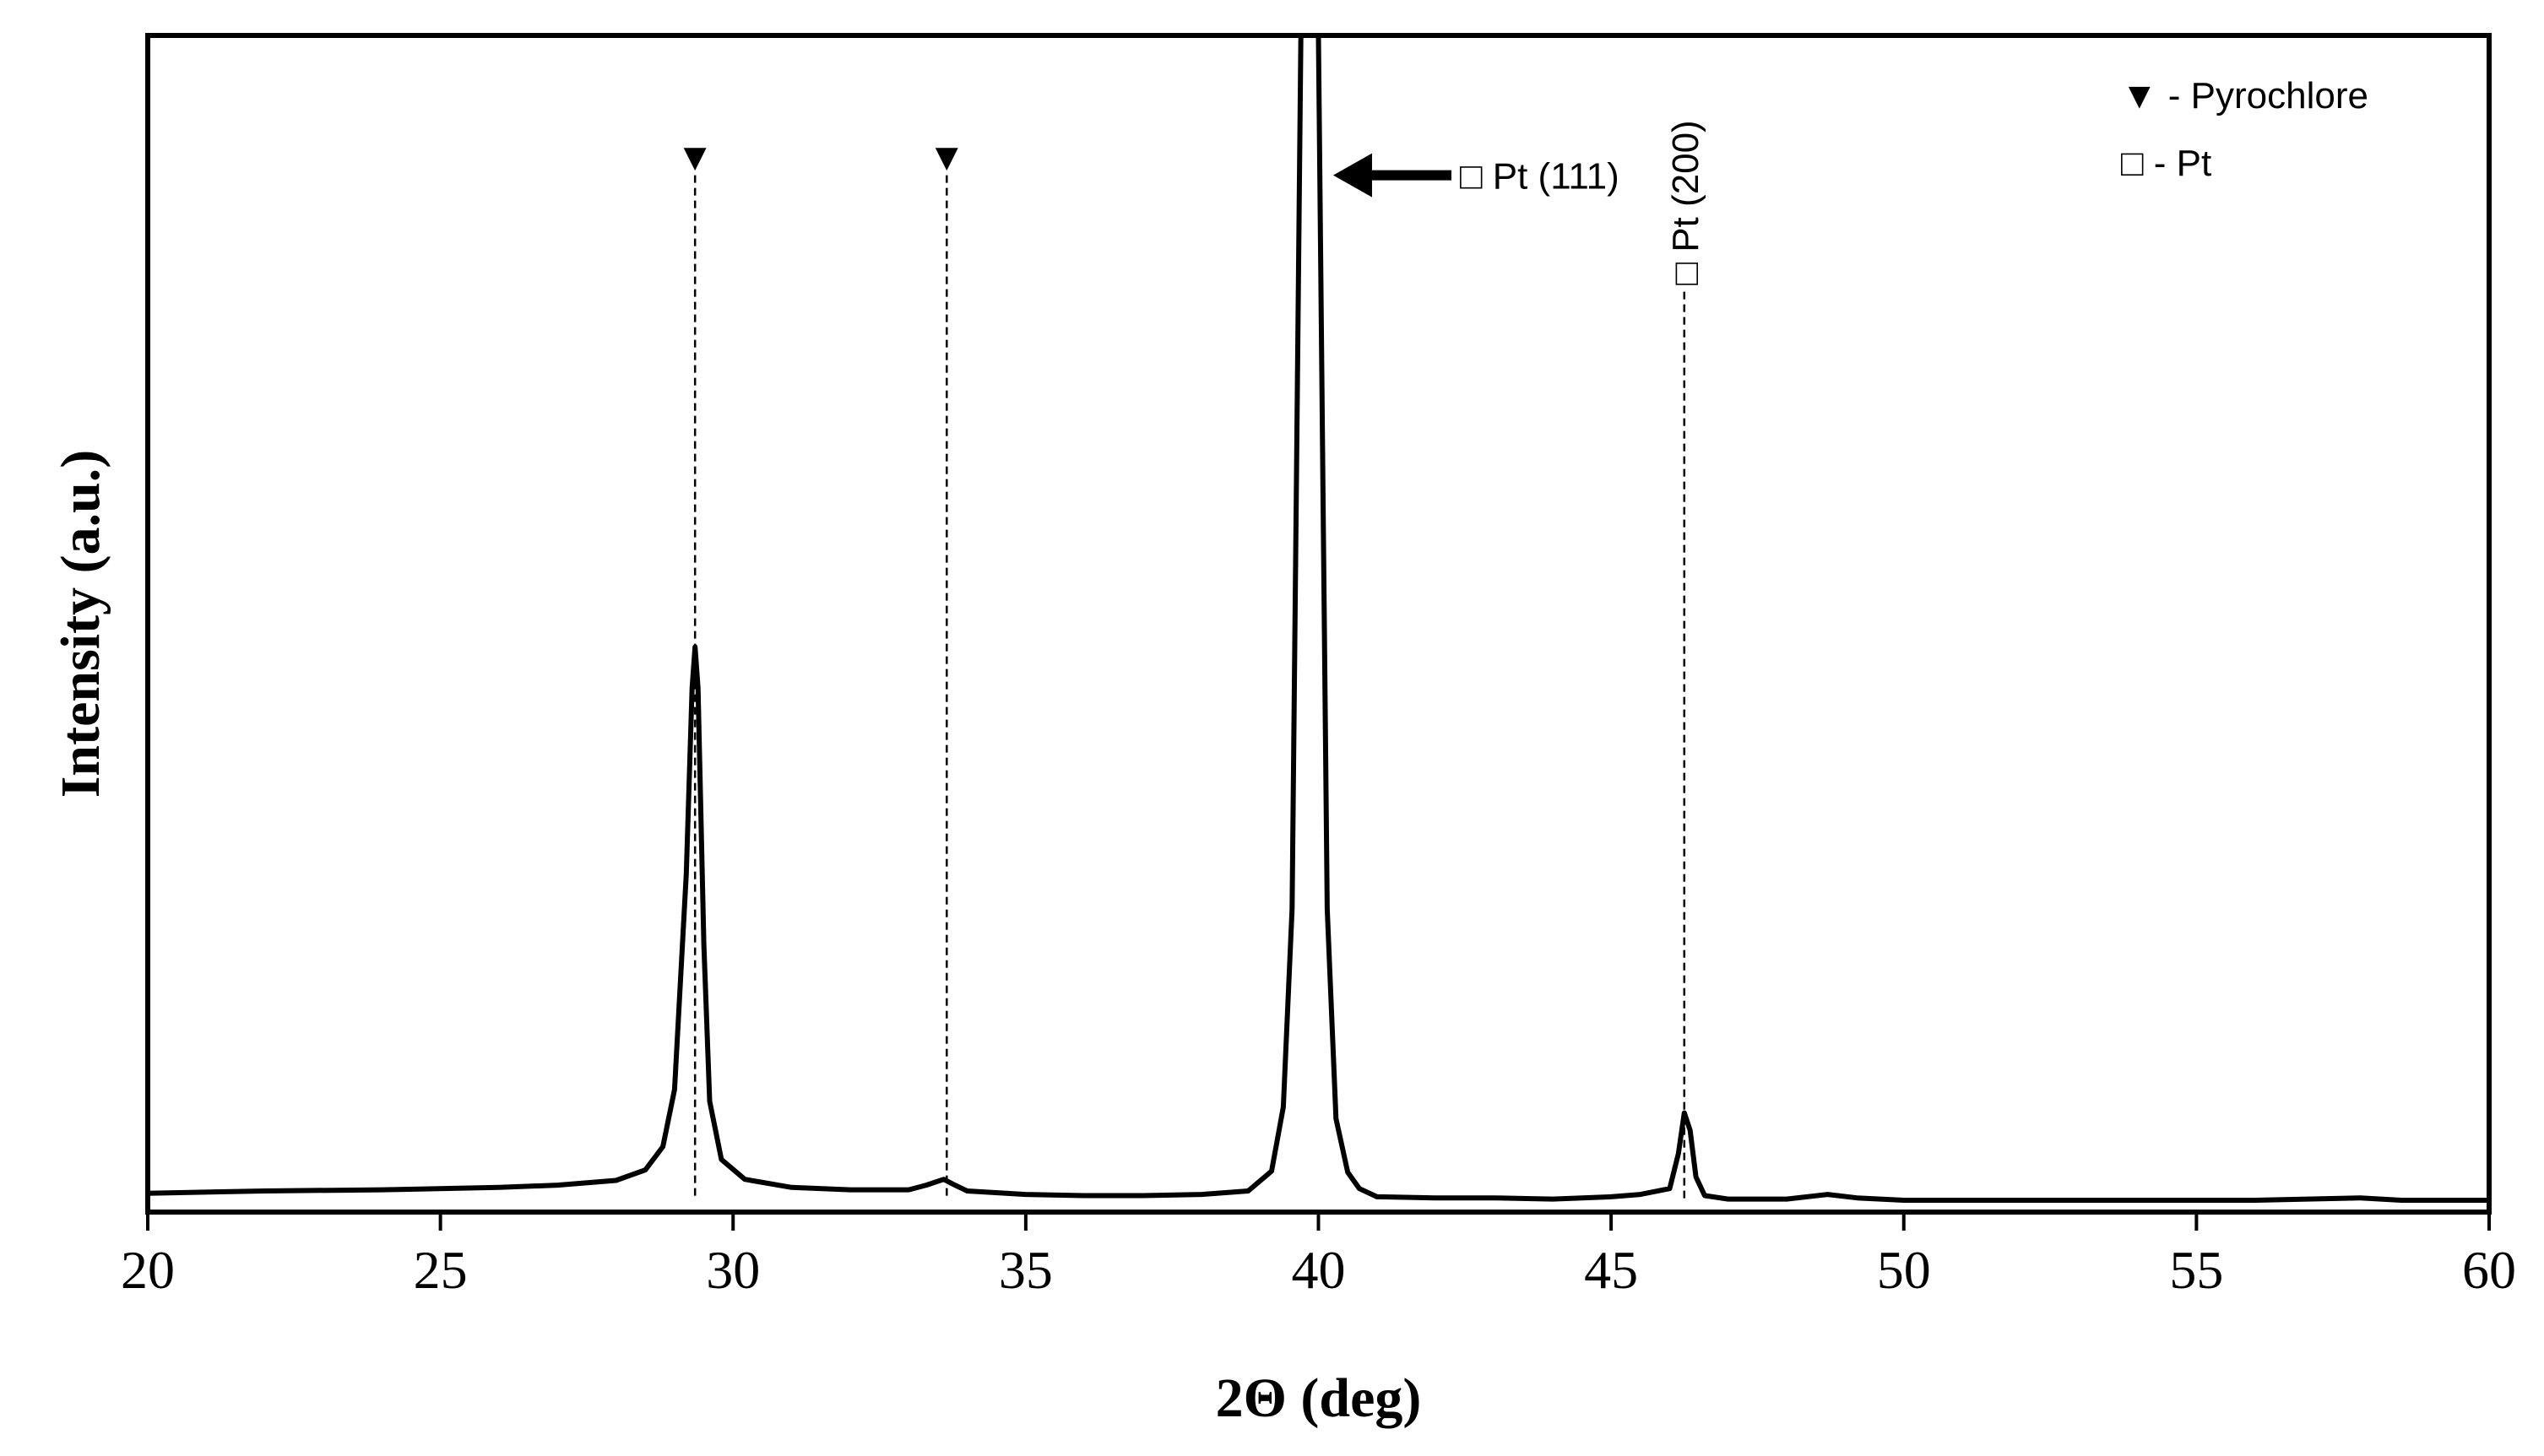  Describe the element at coordinates (2244, 95) in the screenshot. I see `legend-entry: ▼ - Pyrochlore` at that location.